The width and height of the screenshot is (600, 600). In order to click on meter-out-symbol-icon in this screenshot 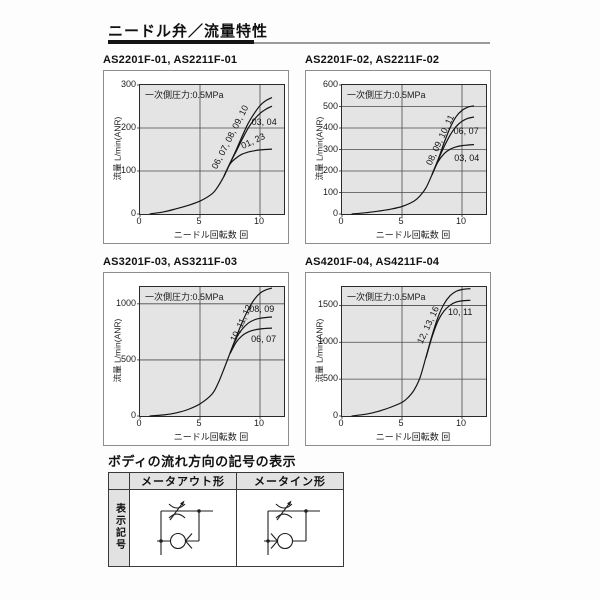, I will do `click(185, 527)`.